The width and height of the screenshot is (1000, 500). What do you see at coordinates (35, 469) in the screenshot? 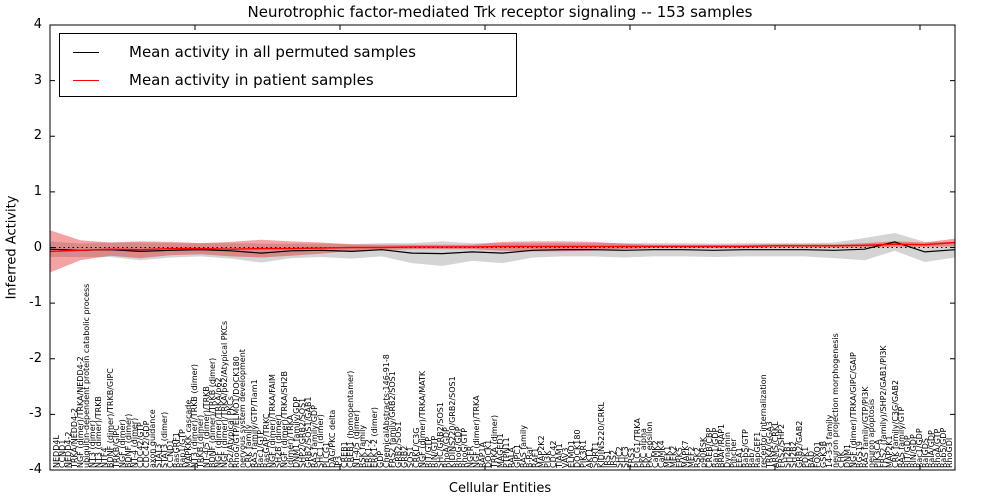
I see `y-tick-label: -4` at bounding box center [35, 469].